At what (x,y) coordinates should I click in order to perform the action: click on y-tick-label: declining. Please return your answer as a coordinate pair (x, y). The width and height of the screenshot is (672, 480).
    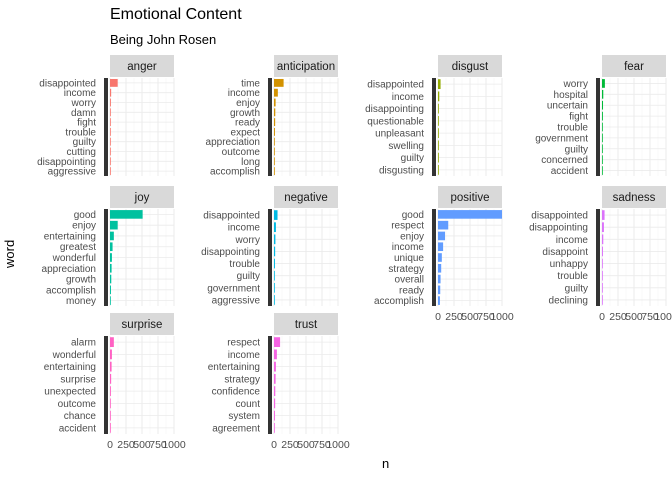
    Looking at the image, I should click on (568, 300).